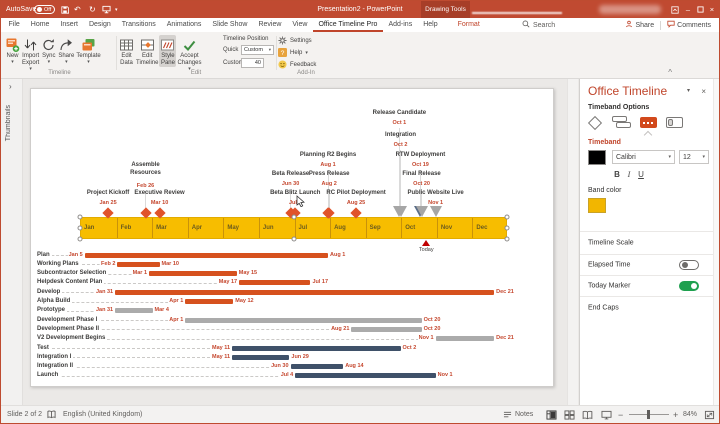 The height and width of the screenshot is (424, 720). I want to click on tab-transitions: Transitions, so click(138, 24).